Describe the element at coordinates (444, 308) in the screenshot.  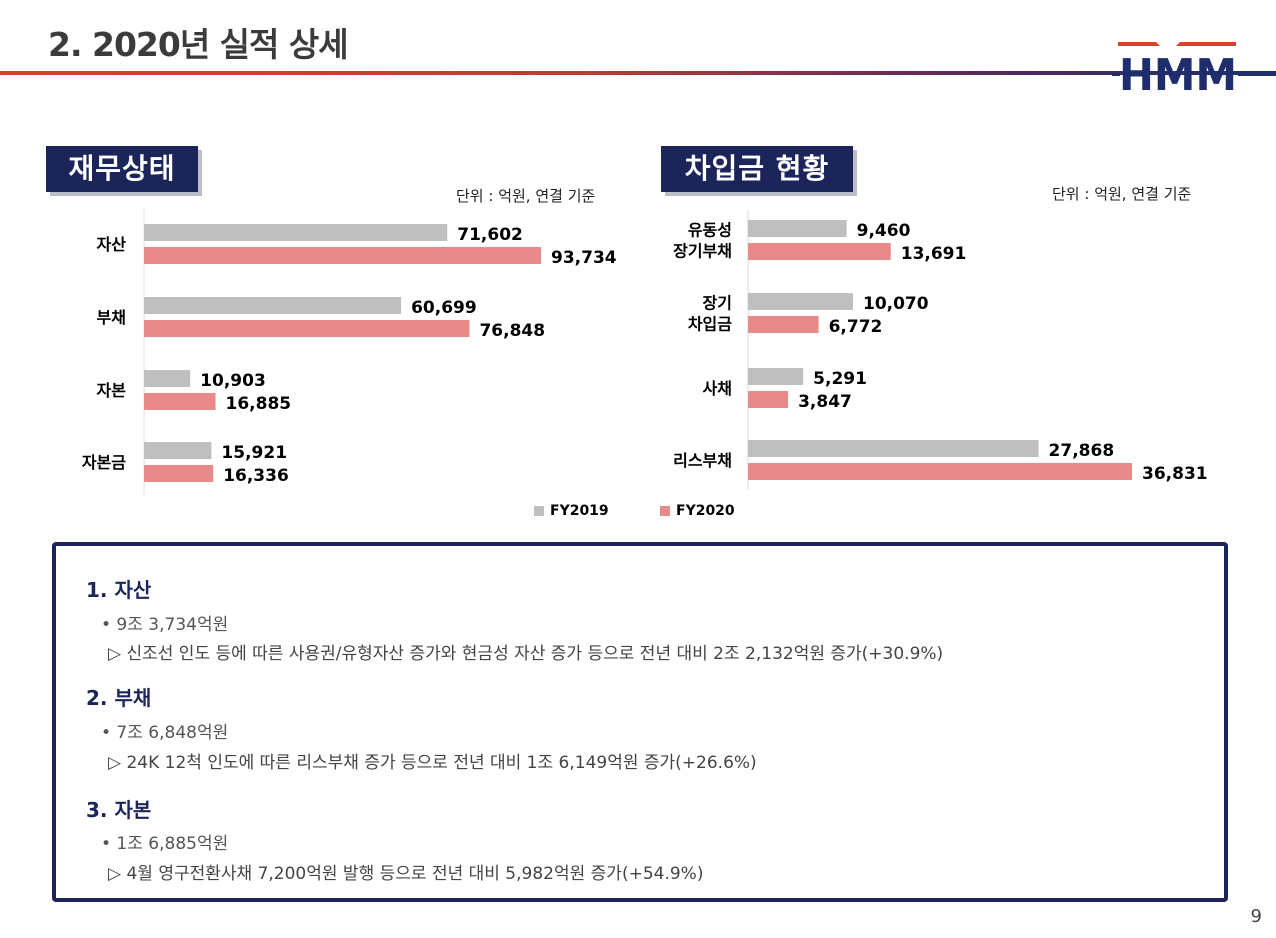
I see `data-label-fy2019-1: 60,699` at that location.